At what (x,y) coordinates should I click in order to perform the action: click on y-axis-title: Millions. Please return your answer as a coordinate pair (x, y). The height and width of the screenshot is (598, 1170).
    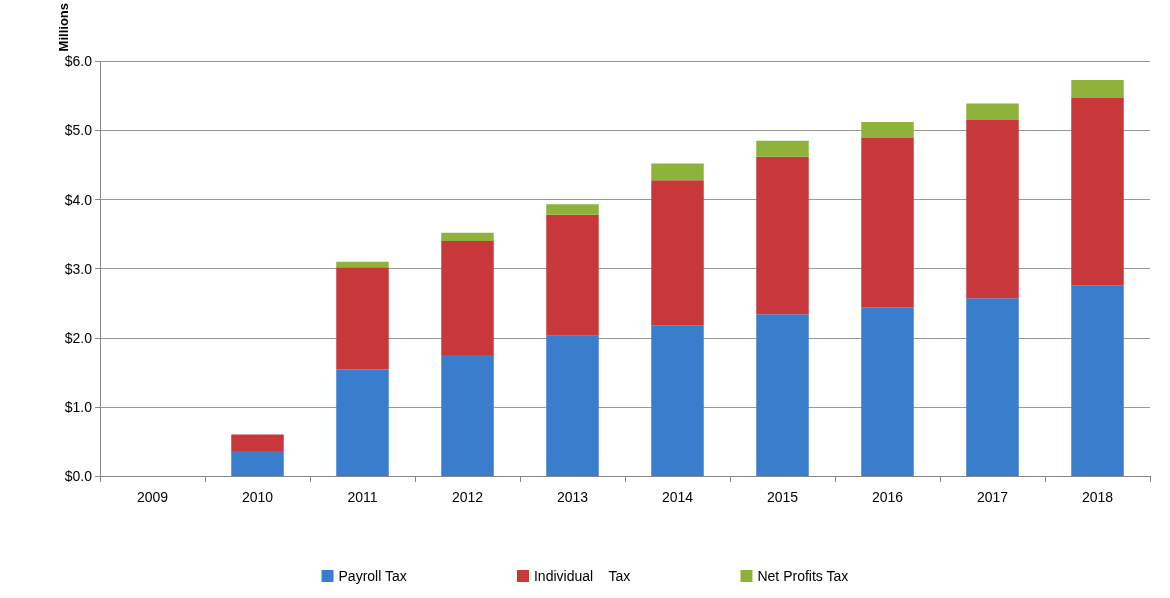
    Looking at the image, I should click on (63, 27).